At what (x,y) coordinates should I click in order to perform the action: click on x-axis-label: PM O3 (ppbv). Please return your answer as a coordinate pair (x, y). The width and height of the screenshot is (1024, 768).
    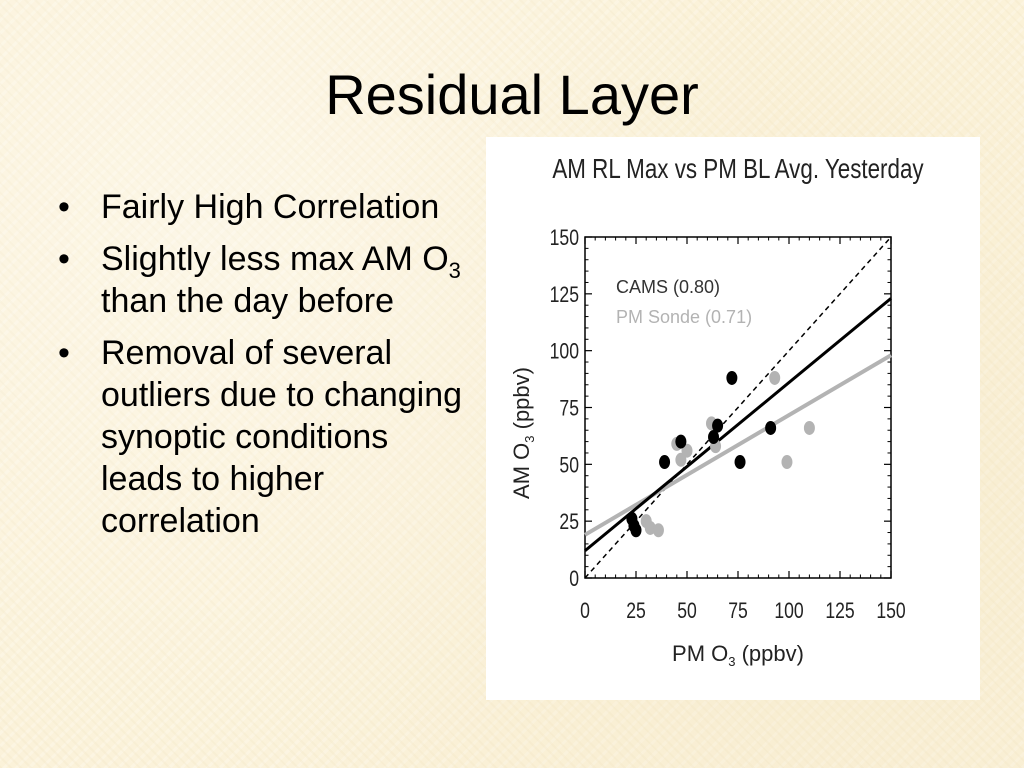
    Looking at the image, I should click on (738, 655).